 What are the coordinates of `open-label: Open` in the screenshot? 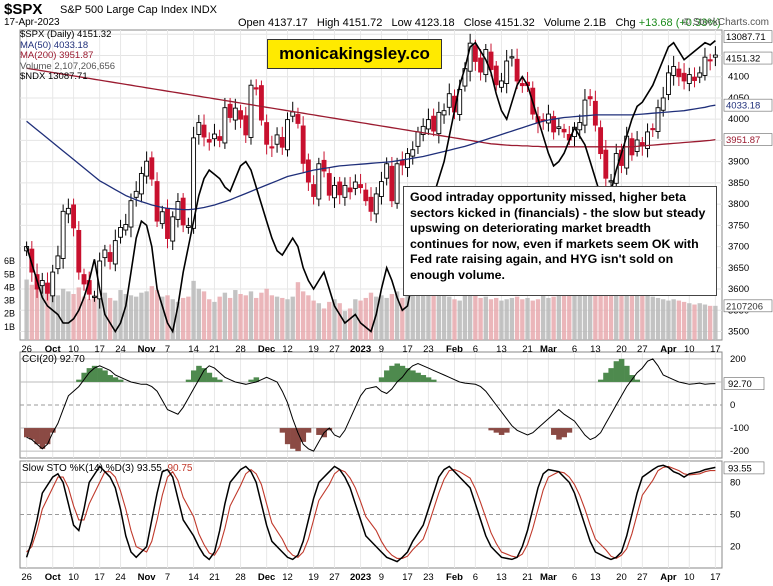 It's located at (251, 23).